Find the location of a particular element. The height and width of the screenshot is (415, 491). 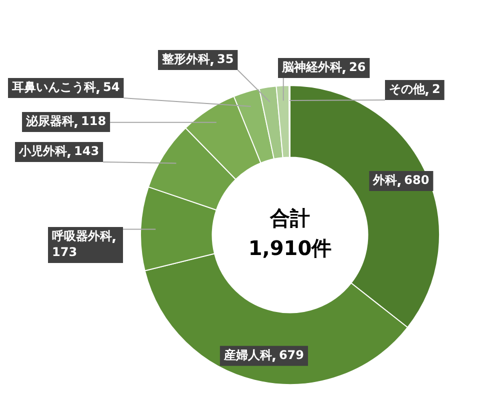

data-label: 118 is located at coordinates (93, 121).